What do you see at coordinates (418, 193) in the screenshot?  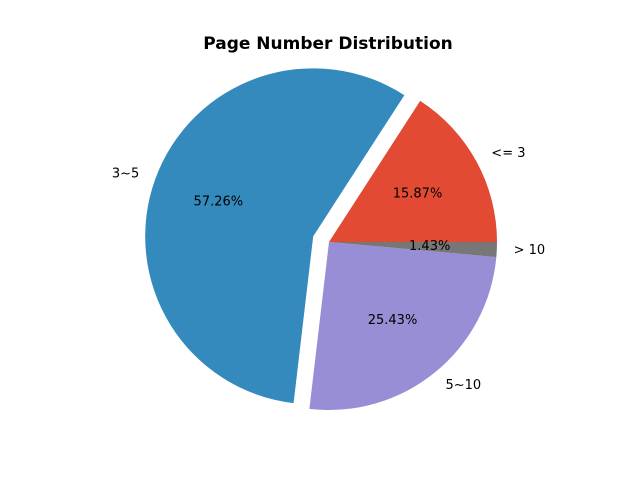 I see `slice-percent-0: 15.87%` at bounding box center [418, 193].